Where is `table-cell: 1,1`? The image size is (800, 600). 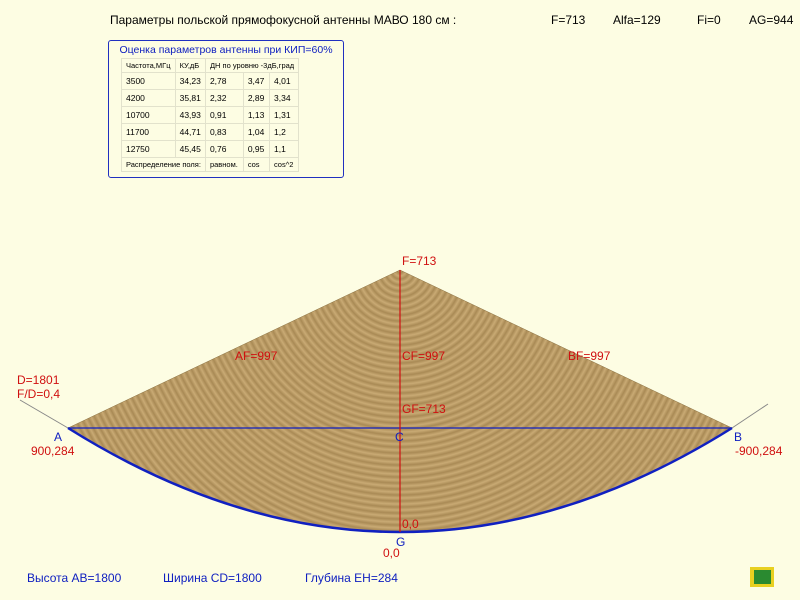 table-cell: 1,1 is located at coordinates (284, 149).